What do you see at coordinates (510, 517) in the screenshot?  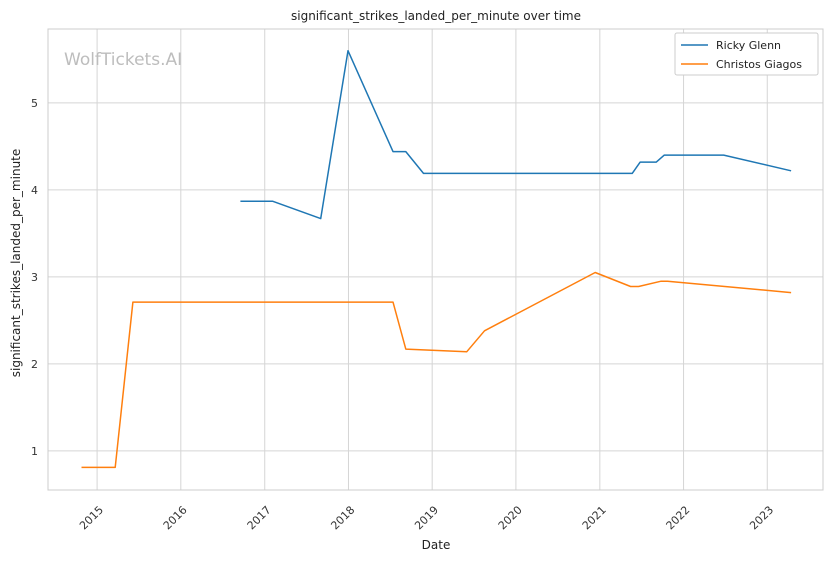 I see `x-tick-label-2020: 2020` at bounding box center [510, 517].